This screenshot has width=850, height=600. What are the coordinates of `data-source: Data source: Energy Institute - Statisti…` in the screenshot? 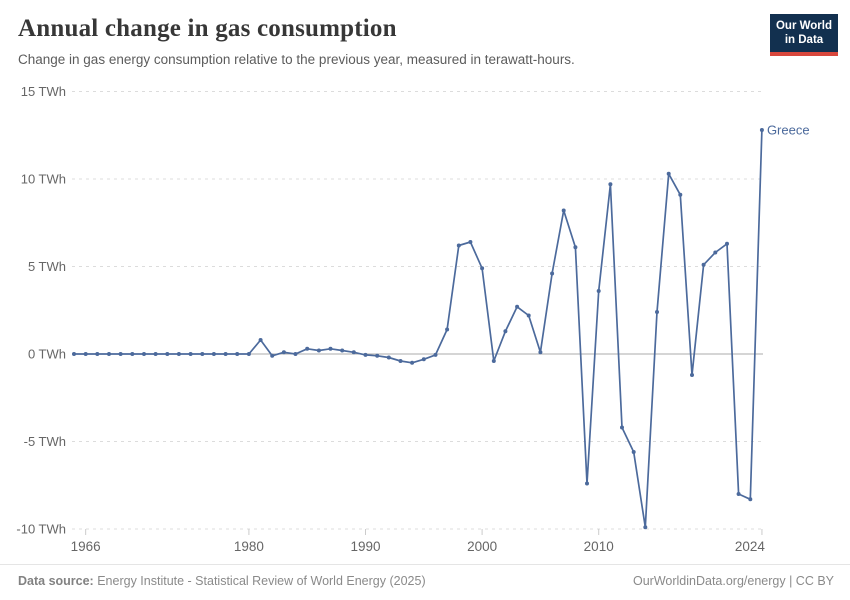 It's located at (222, 581).